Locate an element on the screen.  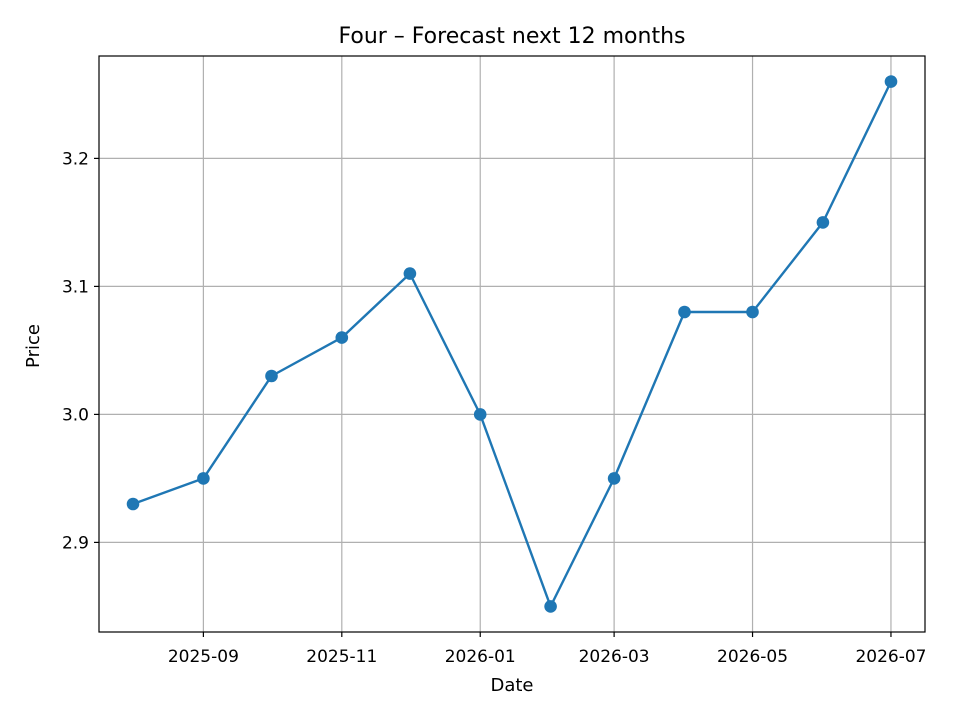
x-tick-label: 2025-09 is located at coordinates (203, 657).